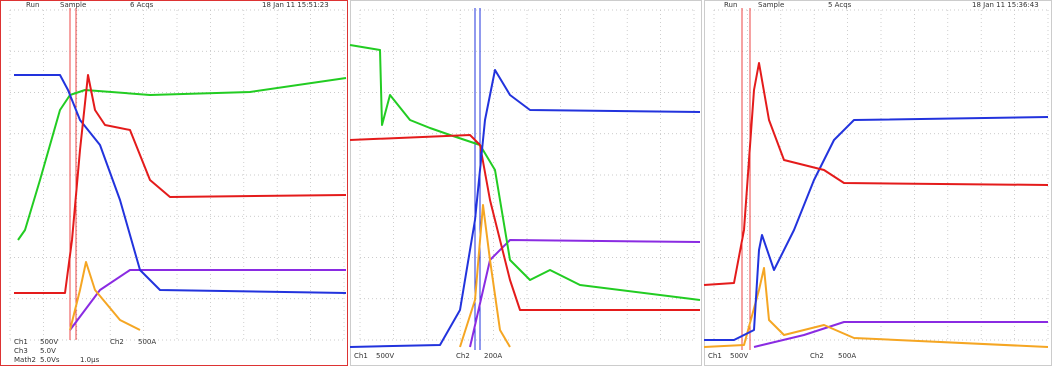  What do you see at coordinates (50, 360) in the screenshot?
I see `readout: 5.0Vs` at bounding box center [50, 360].